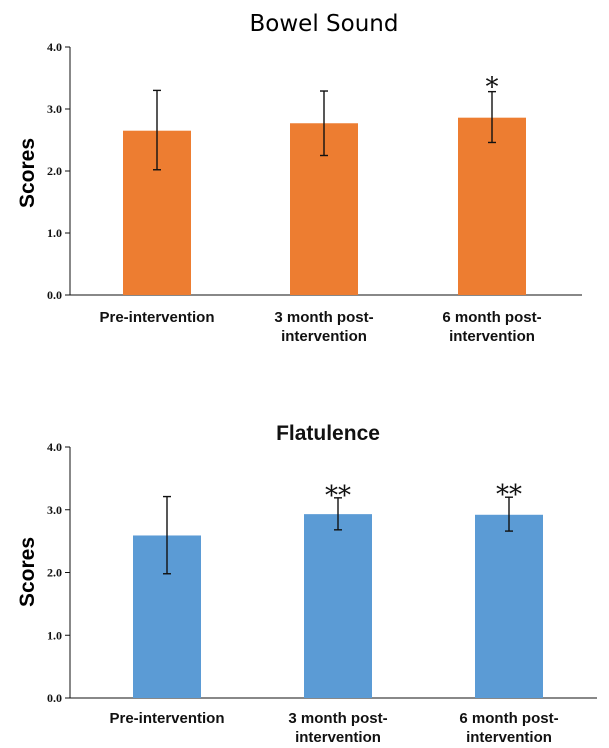  I want to click on chart-title-bowel-sound: Bowel Sound, so click(324, 24).